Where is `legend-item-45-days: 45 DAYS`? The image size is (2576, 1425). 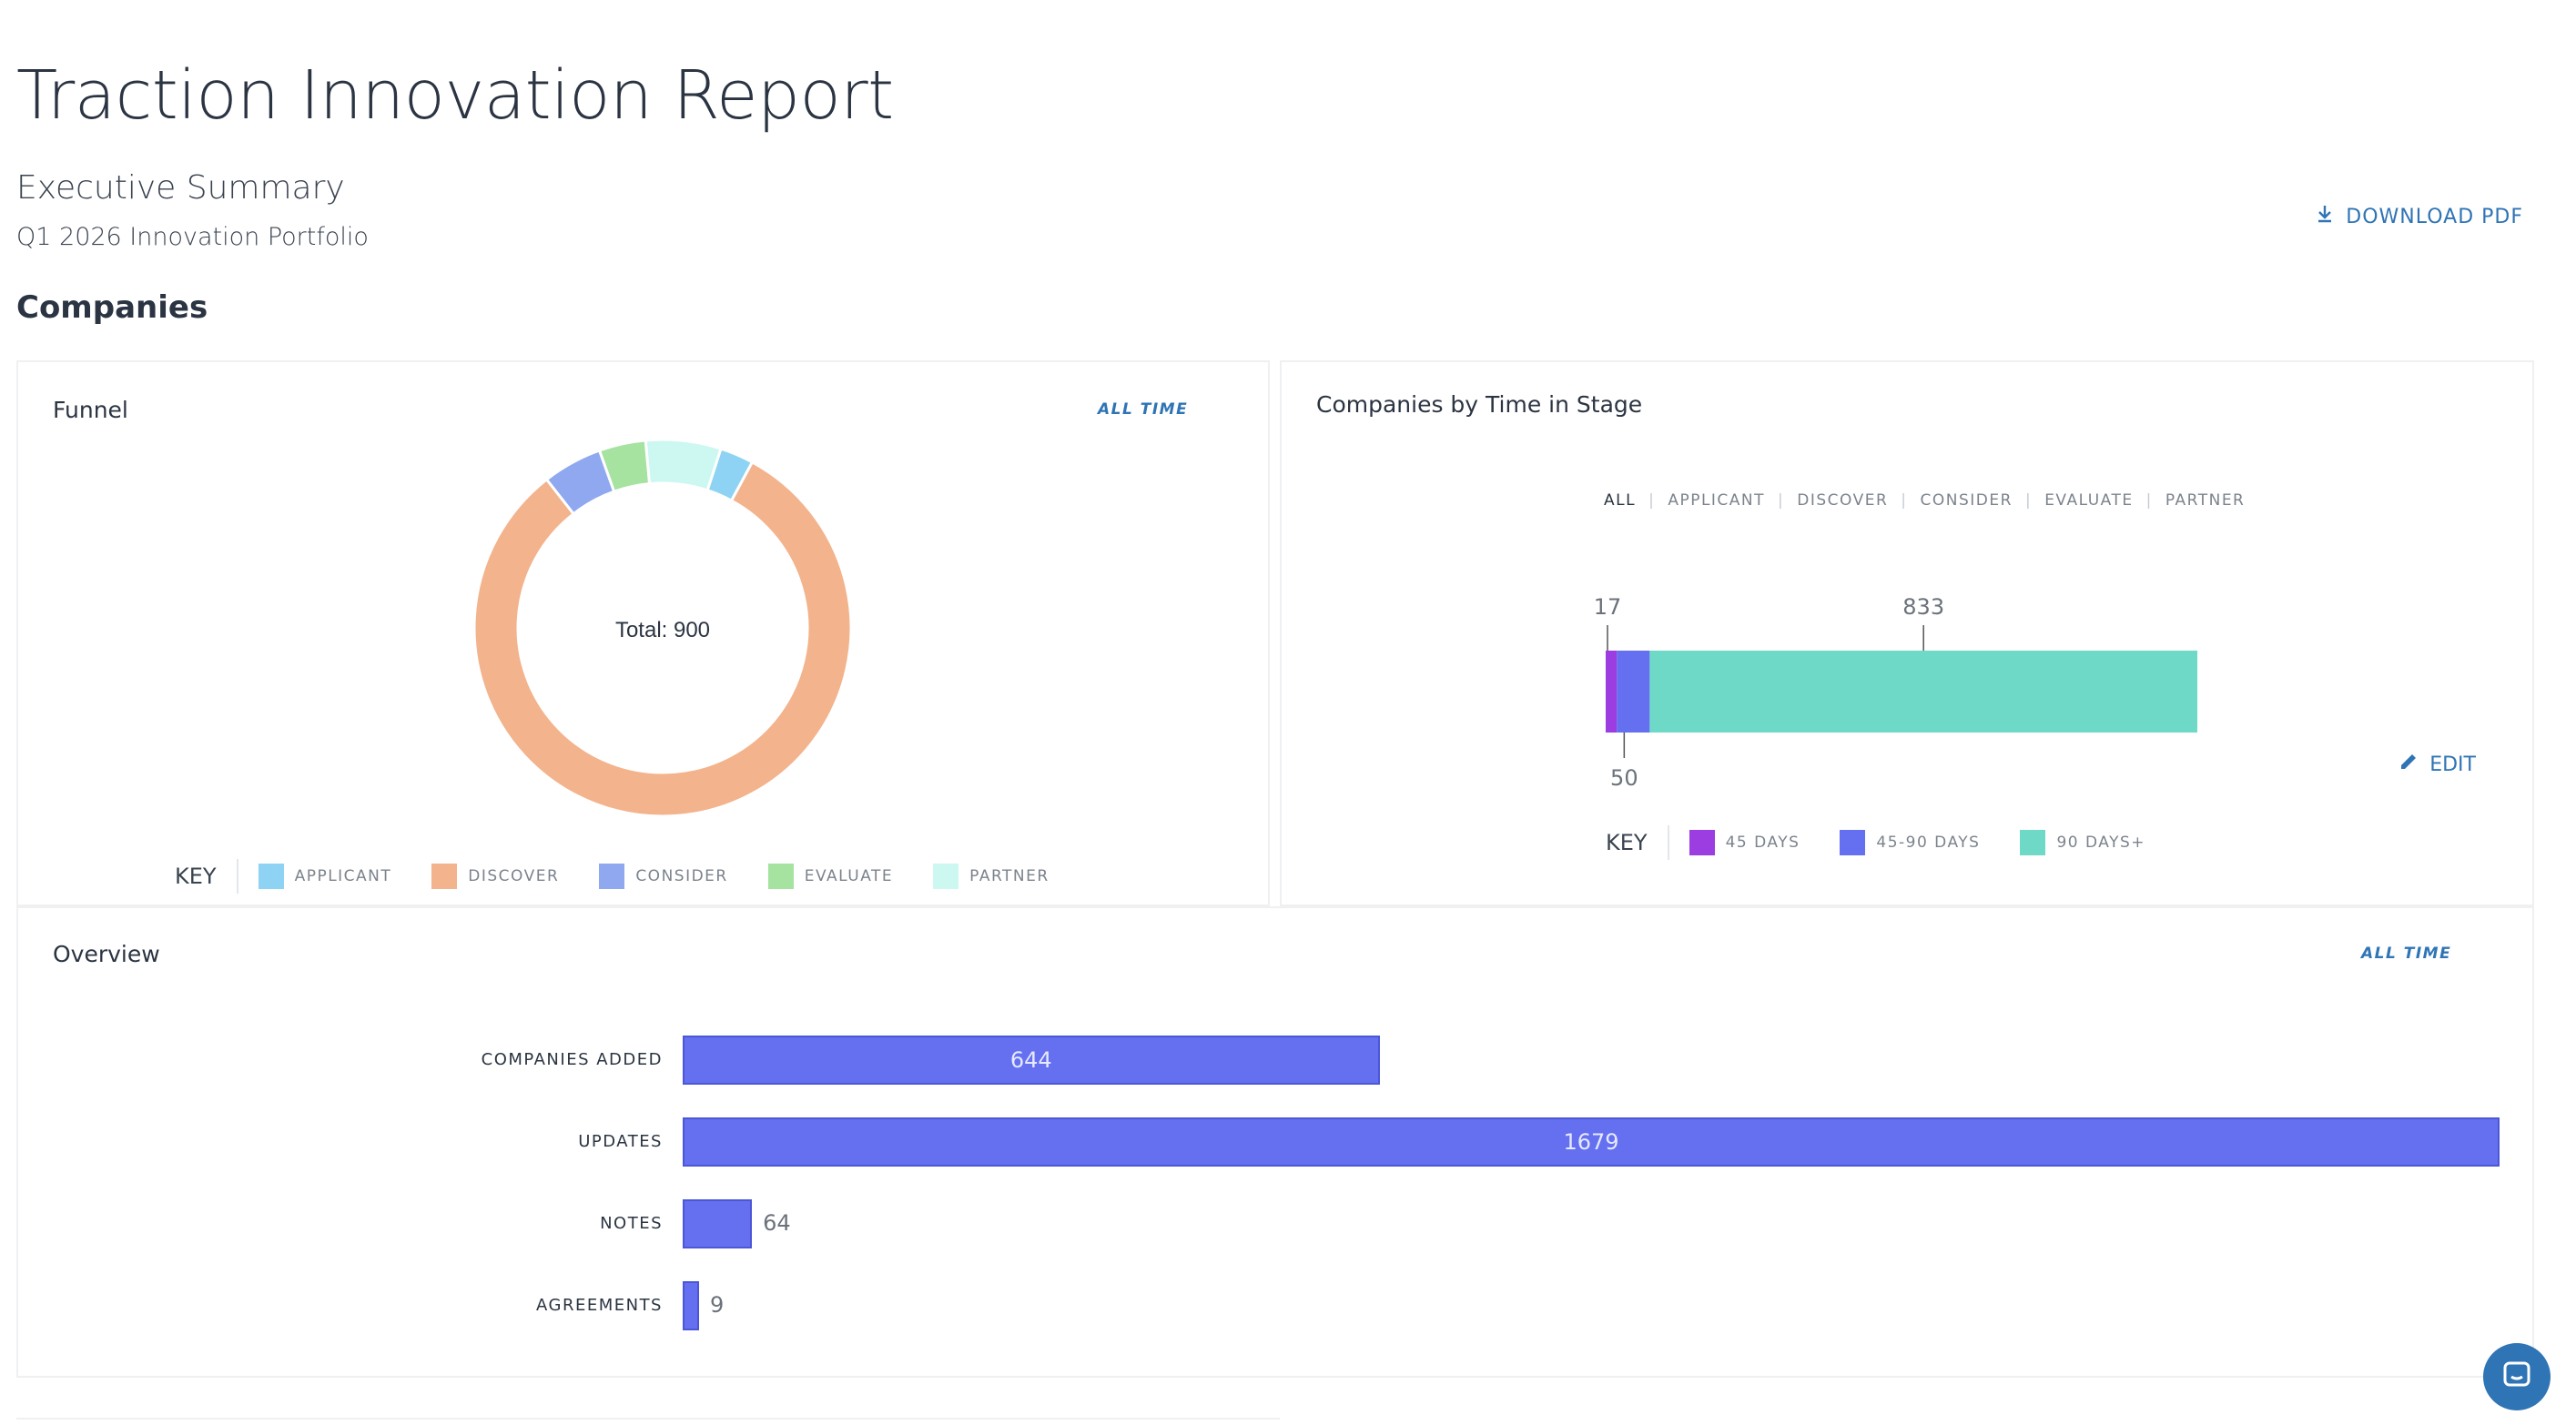 legend-item-45-days: 45 DAYS is located at coordinates (1744, 843).